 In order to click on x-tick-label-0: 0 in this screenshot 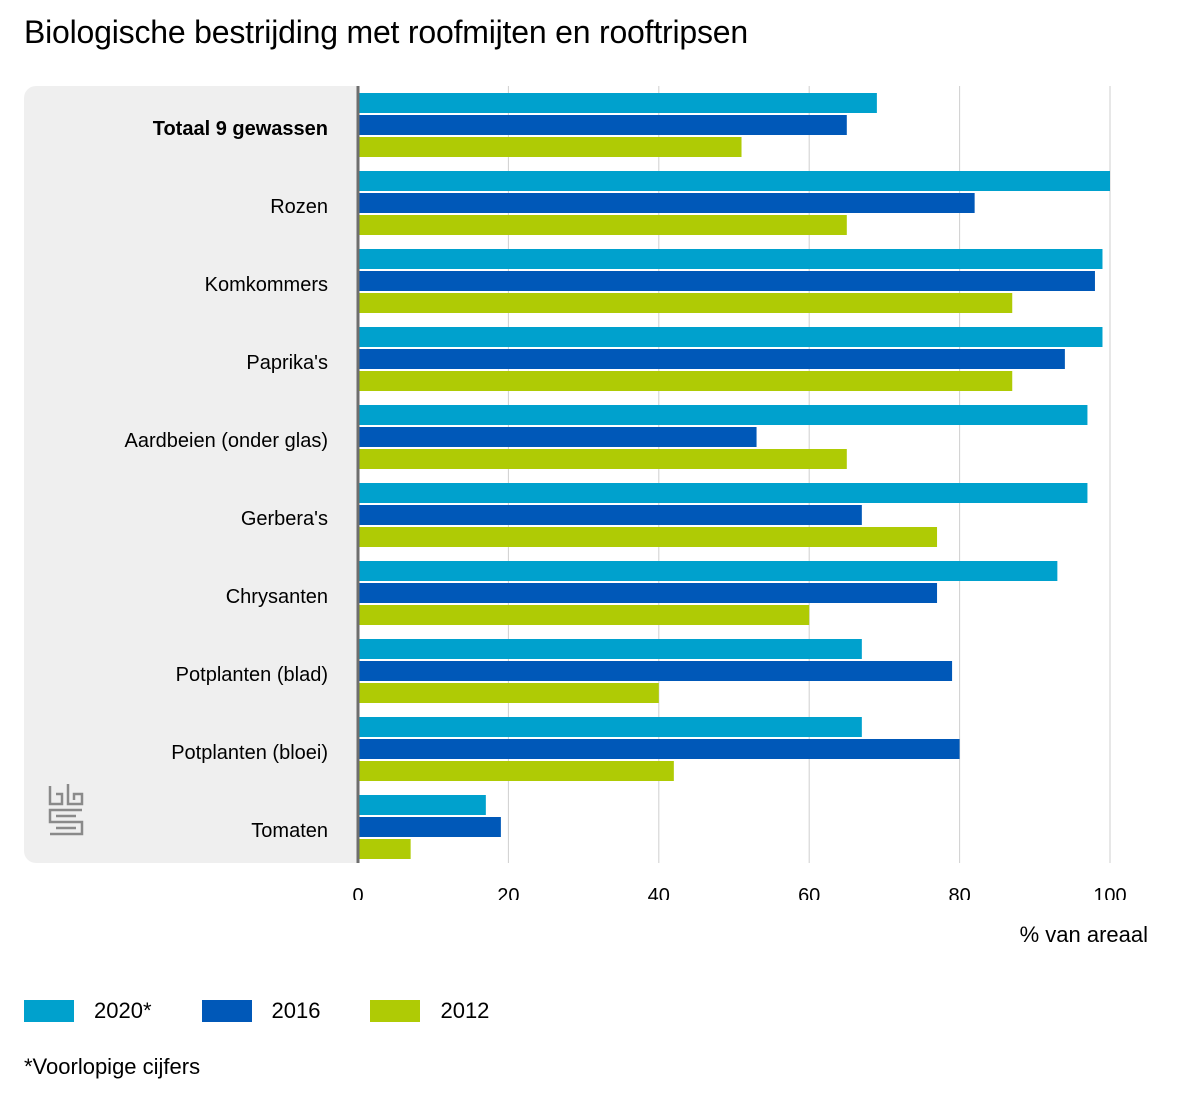, I will do `click(357, 892)`.